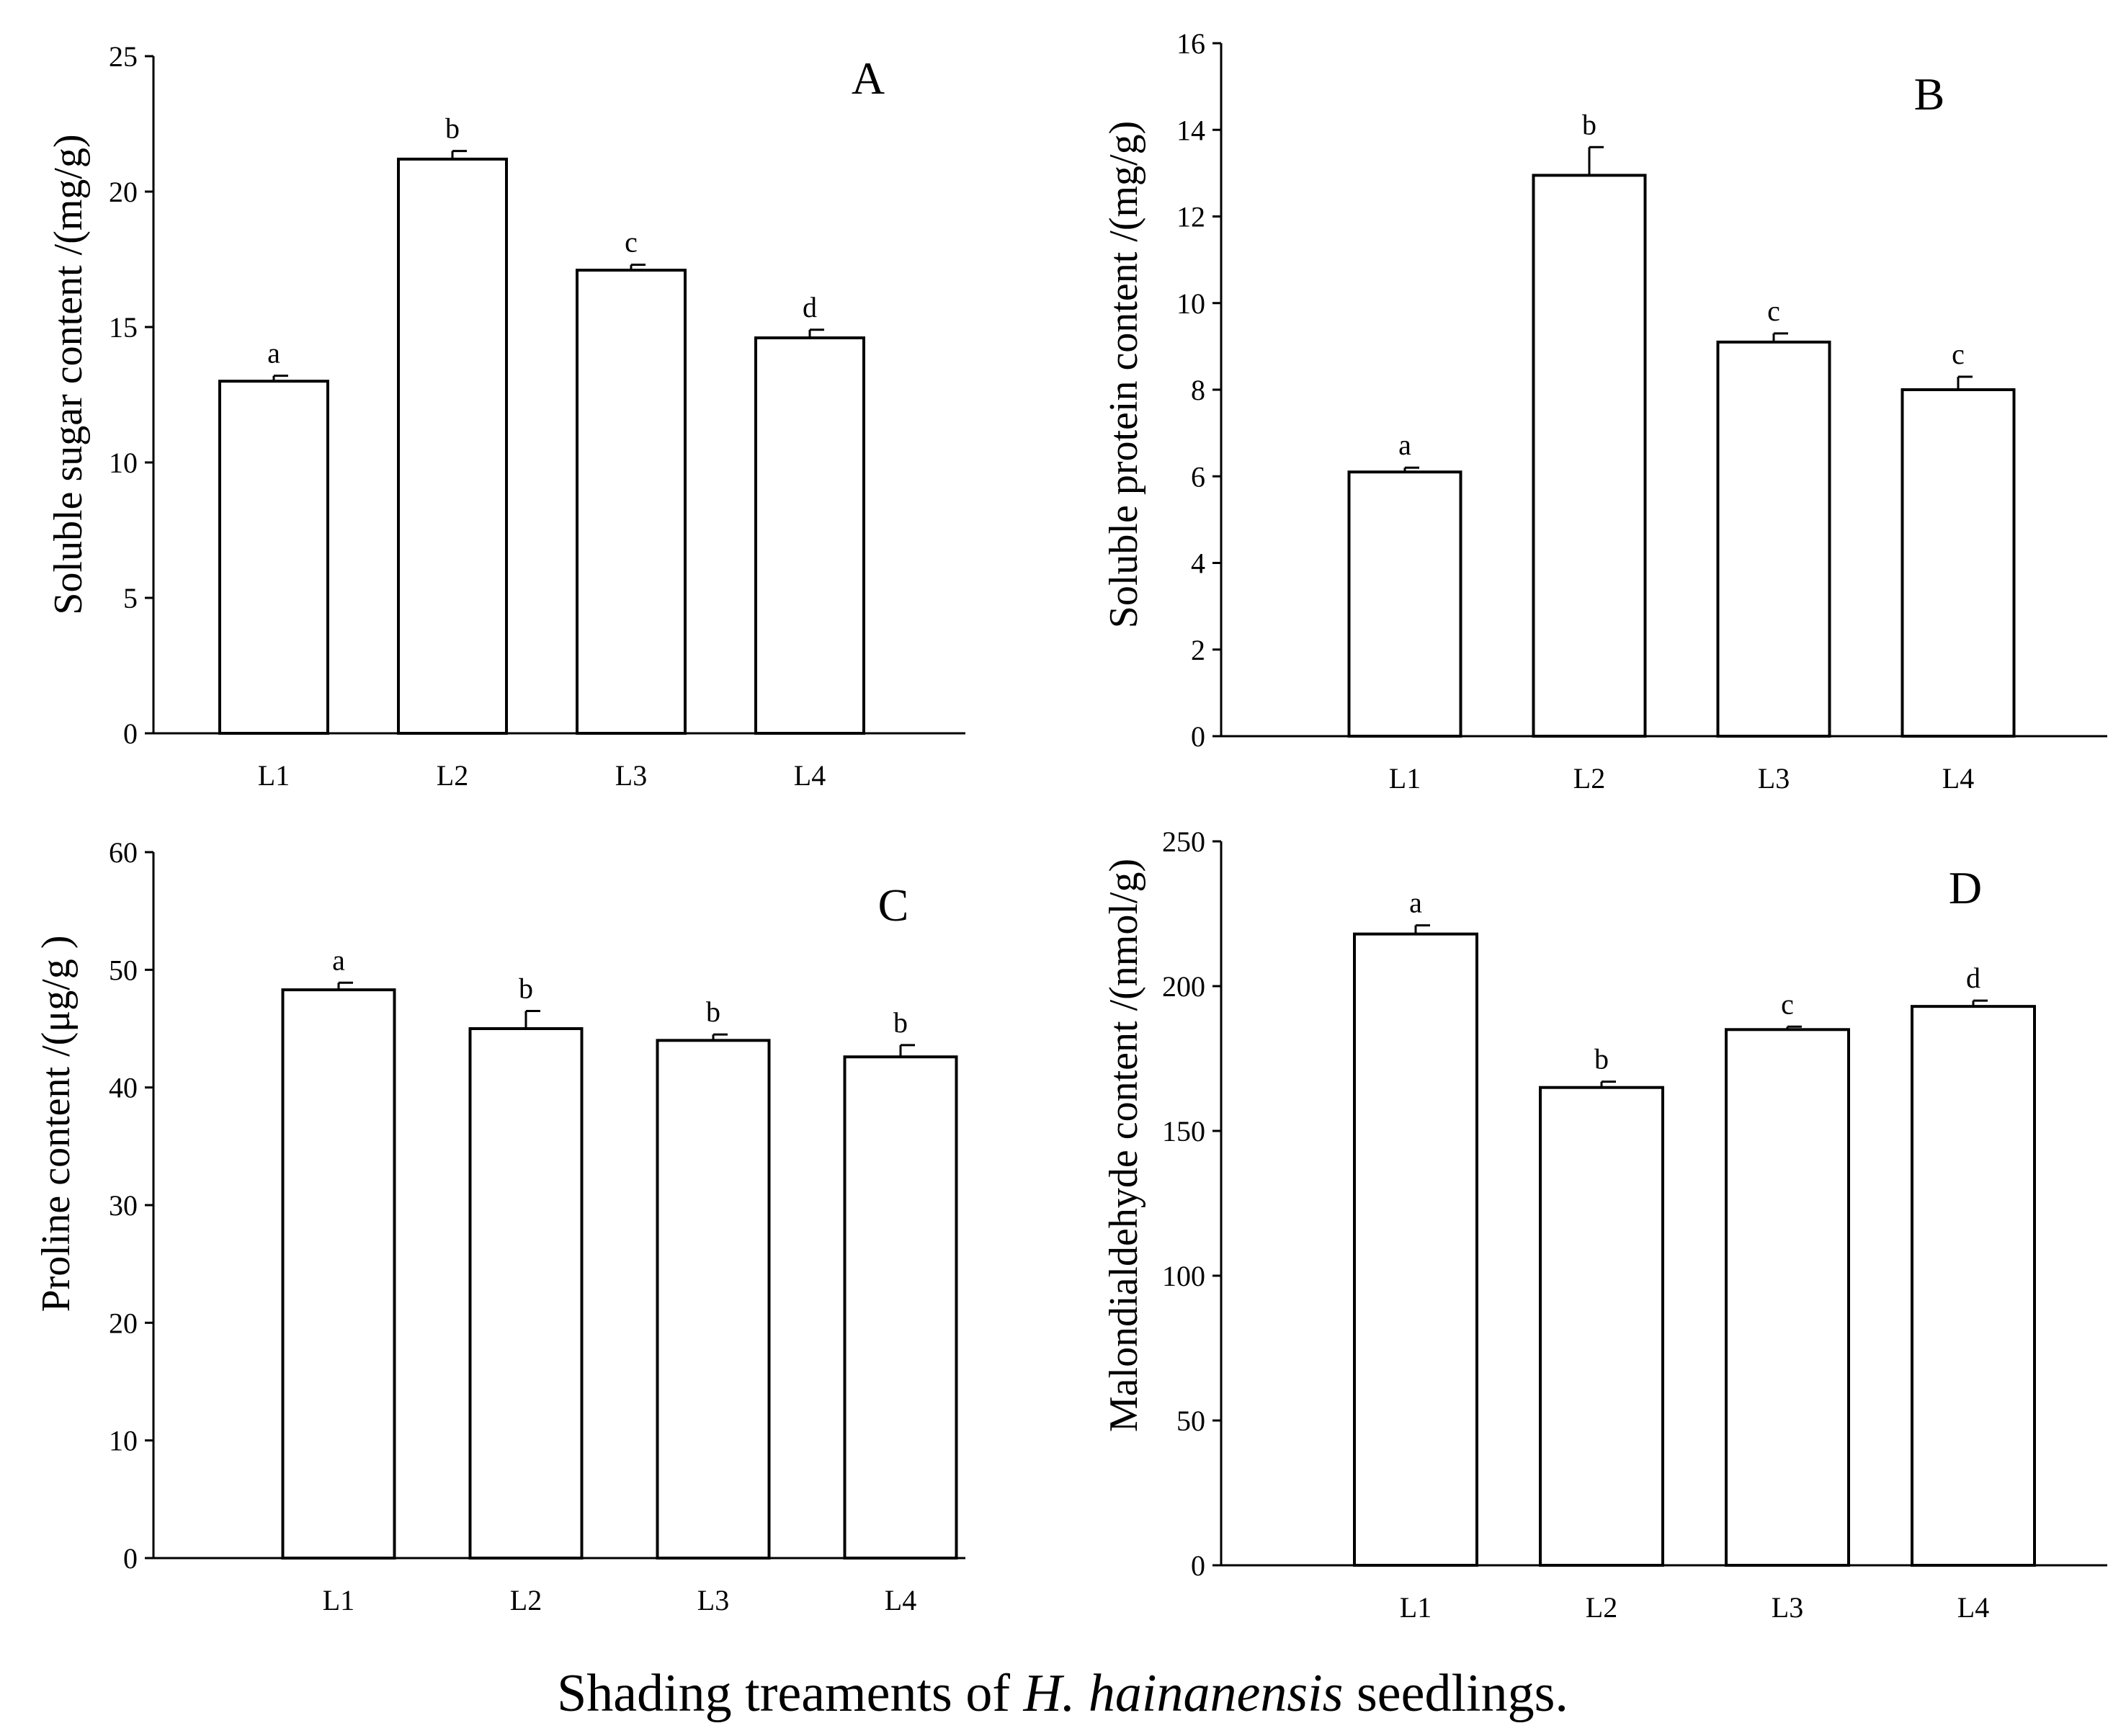  What do you see at coordinates (1456, 1693) in the screenshot?
I see `caption-suffix: seedlings.` at bounding box center [1456, 1693].